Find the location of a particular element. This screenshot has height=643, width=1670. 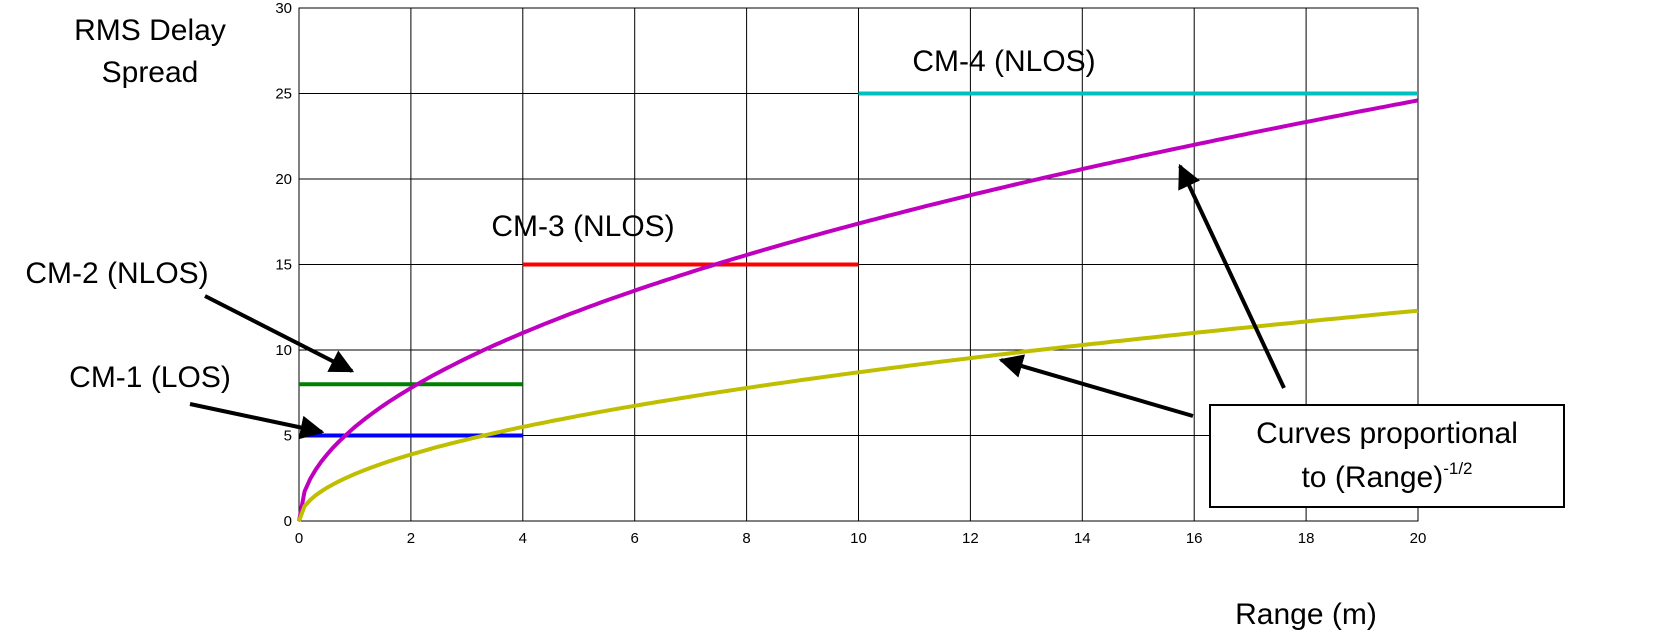

y-tick-label: 25 is located at coordinates (283, 94).